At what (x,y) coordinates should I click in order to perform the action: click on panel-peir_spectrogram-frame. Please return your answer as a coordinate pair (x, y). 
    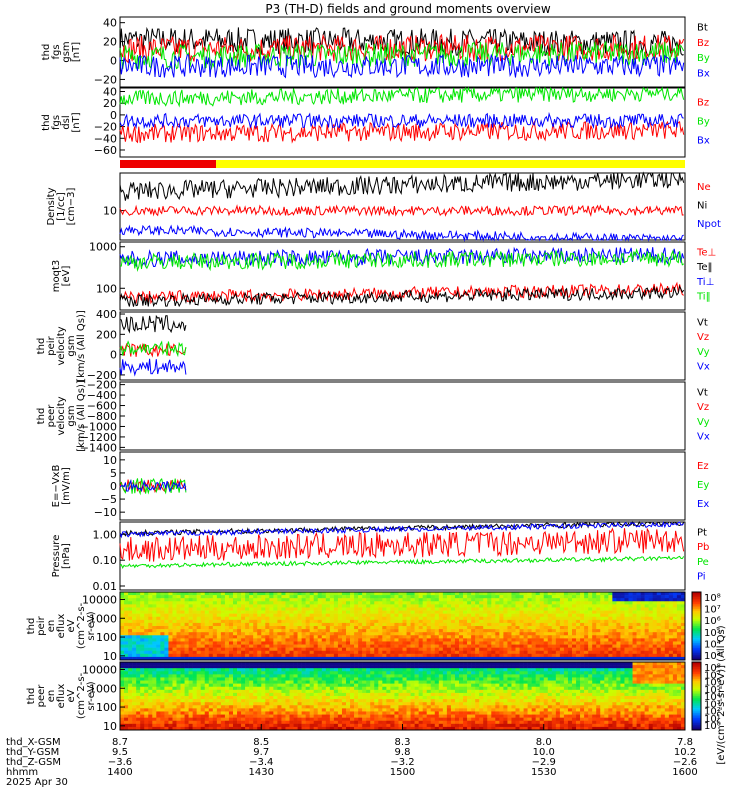
    Looking at the image, I should click on (402, 626).